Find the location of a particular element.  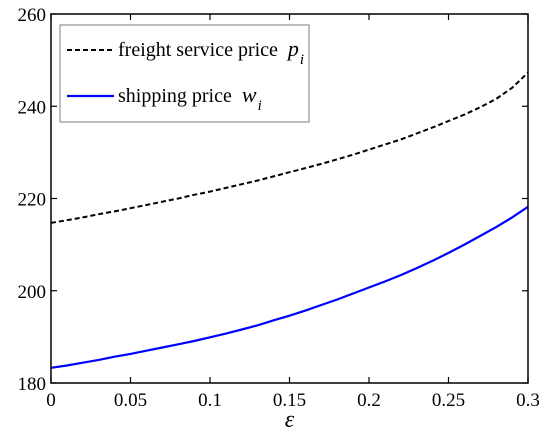

y-tick-label: 200 is located at coordinates (32, 292).